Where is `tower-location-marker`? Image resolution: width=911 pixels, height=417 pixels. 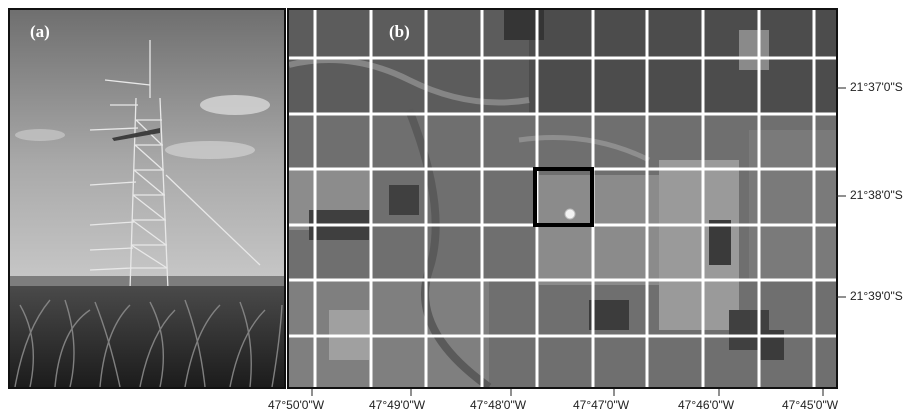
tower-location-marker is located at coordinates (570, 214).